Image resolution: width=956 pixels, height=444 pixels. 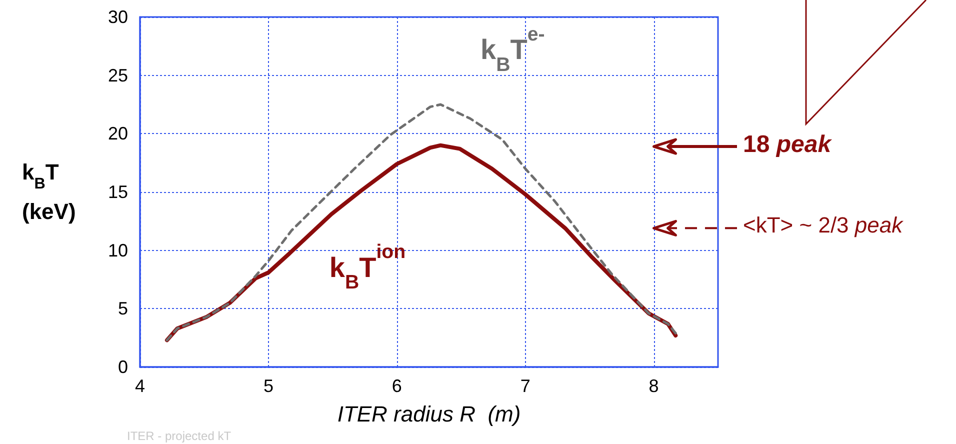 I want to click on x-axis-title: ITER radius R (m), so click(x=429, y=414).